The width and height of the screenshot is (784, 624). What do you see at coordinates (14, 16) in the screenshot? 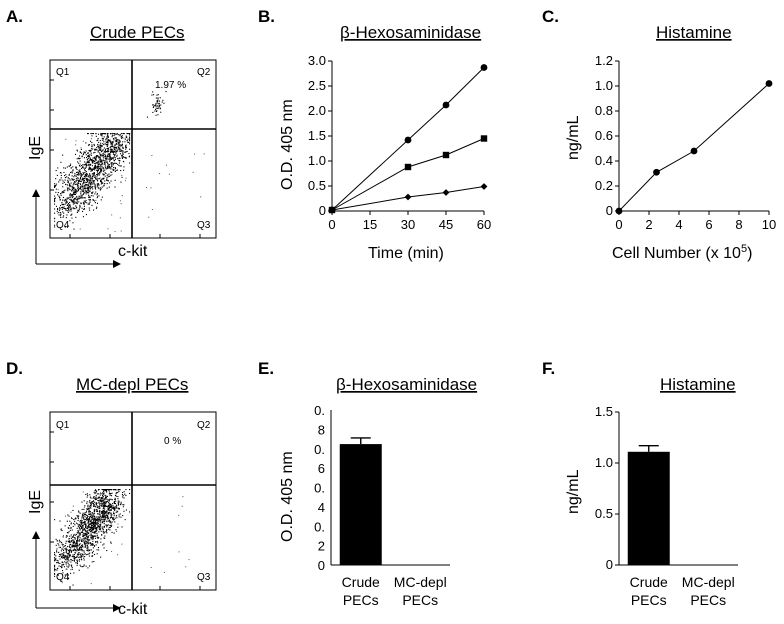
I see `panel-label-a: A.` at bounding box center [14, 16].